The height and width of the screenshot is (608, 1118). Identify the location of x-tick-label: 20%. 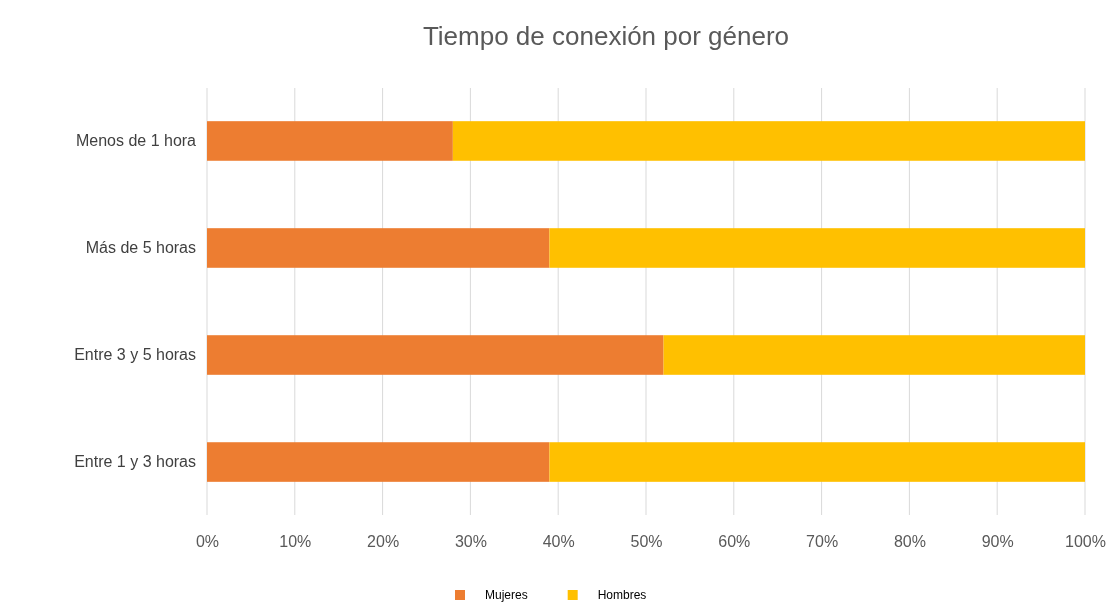
(383, 542).